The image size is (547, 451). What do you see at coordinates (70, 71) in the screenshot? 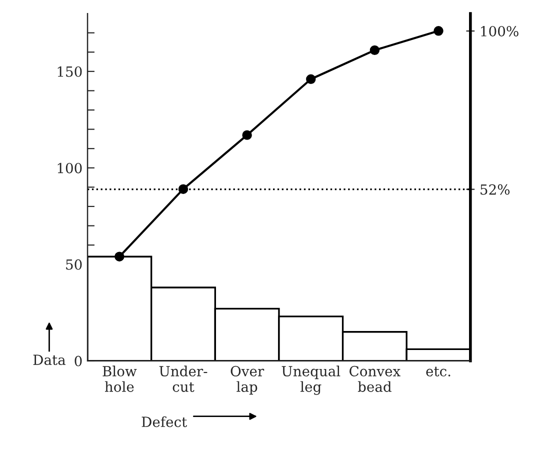
I see `y-tick-label: 150` at bounding box center [70, 71].